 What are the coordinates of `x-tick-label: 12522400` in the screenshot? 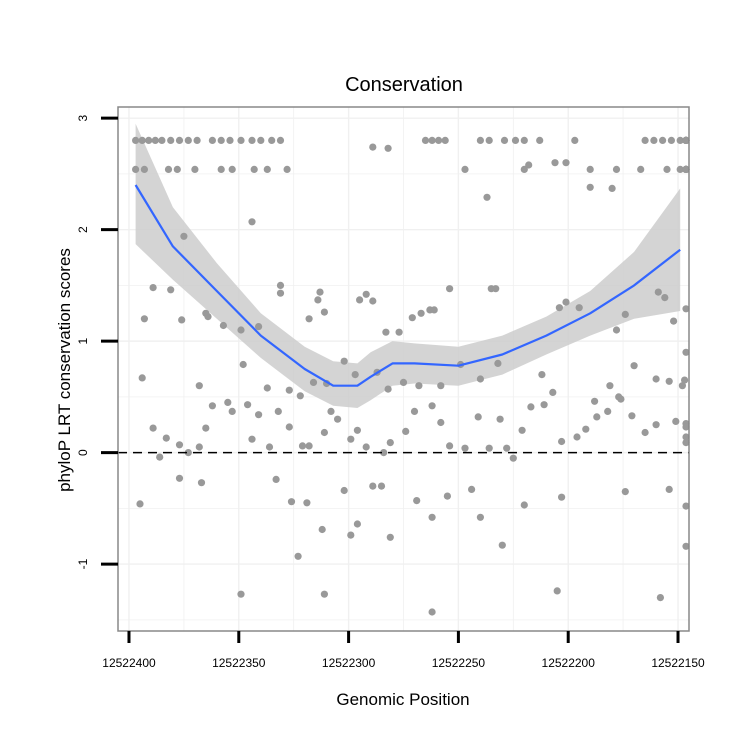 It's located at (129, 663).